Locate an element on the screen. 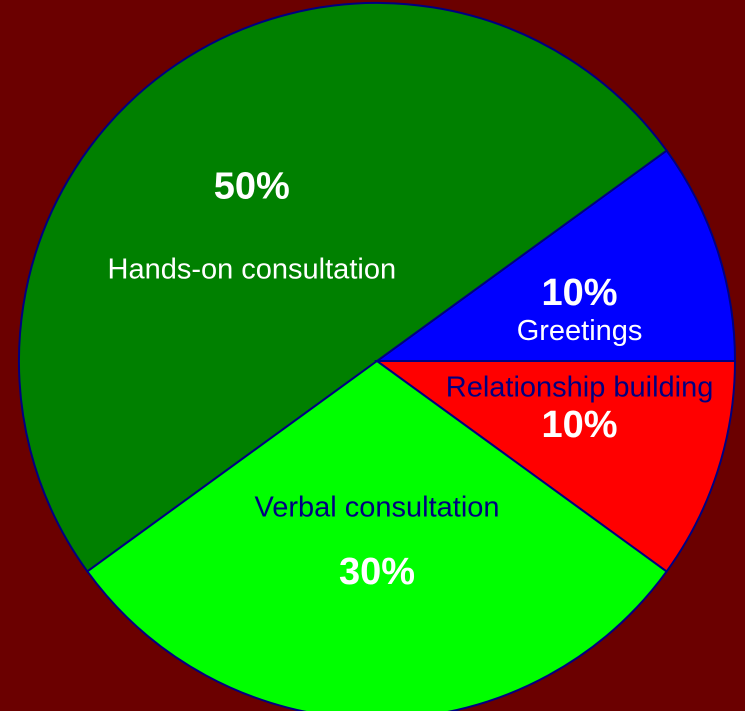  slice-name: Verbal consultation is located at coordinates (376, 508).